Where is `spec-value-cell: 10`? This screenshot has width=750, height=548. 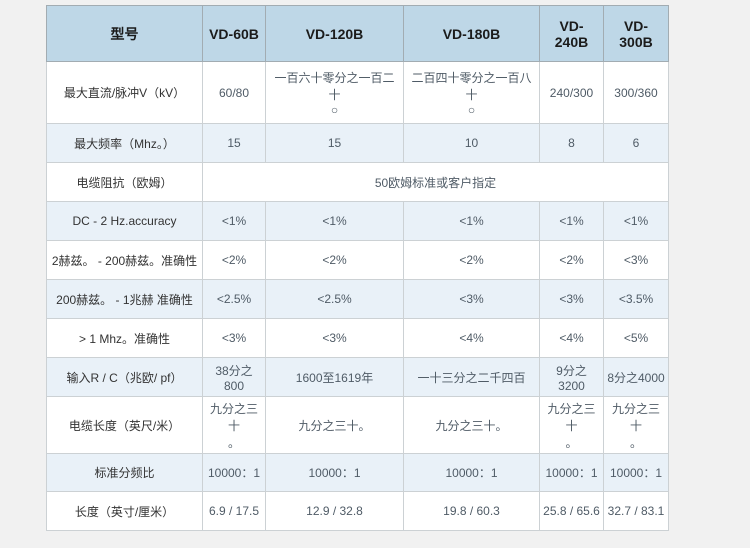 spec-value-cell: 10 is located at coordinates (471, 143).